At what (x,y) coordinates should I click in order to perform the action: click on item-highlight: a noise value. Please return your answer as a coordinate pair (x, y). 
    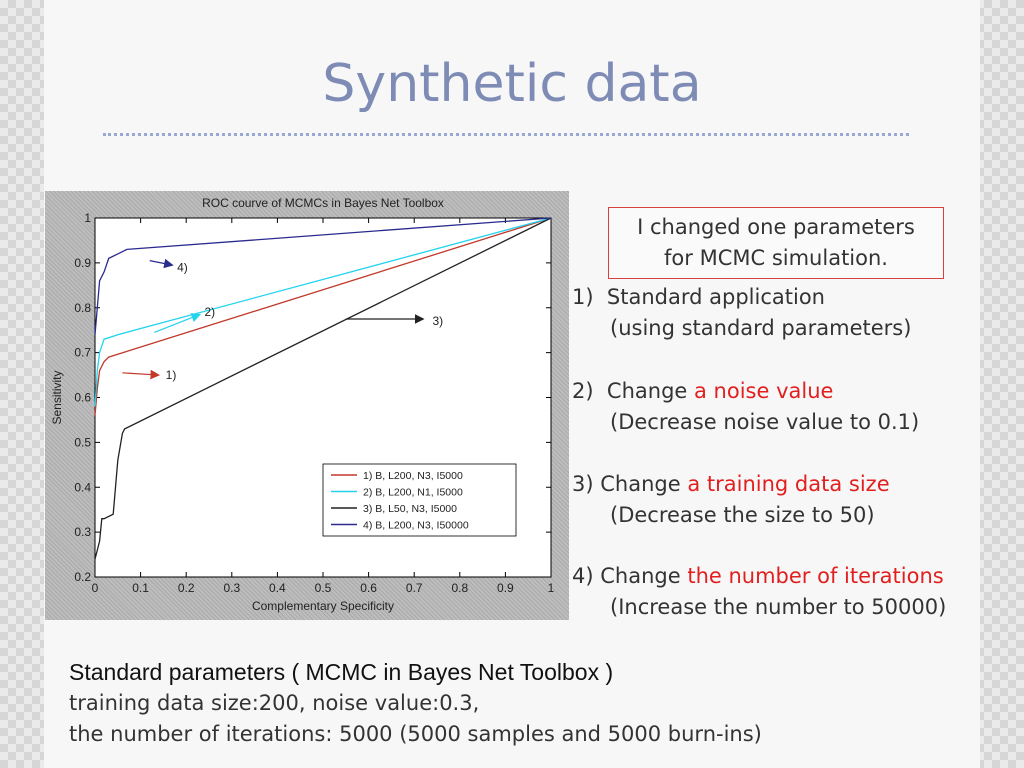
    Looking at the image, I should click on (764, 391).